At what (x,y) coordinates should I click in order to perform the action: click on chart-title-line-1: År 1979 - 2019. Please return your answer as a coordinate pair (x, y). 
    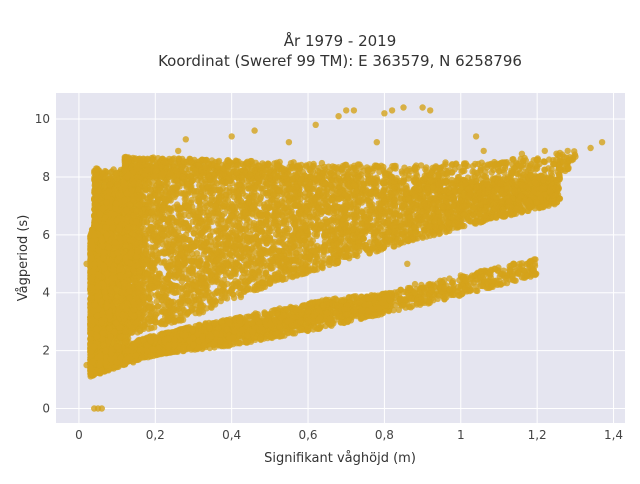
    Looking at the image, I should click on (340, 40).